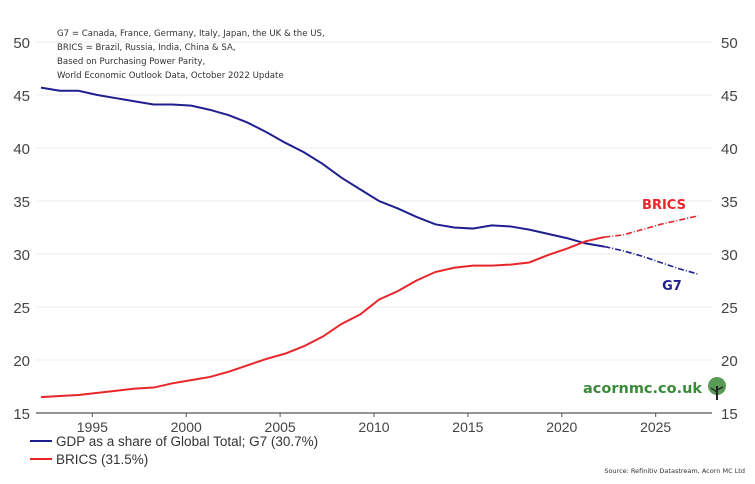  What do you see at coordinates (102, 459) in the screenshot?
I see `legend-label: BRICS (31.5%)` at bounding box center [102, 459].